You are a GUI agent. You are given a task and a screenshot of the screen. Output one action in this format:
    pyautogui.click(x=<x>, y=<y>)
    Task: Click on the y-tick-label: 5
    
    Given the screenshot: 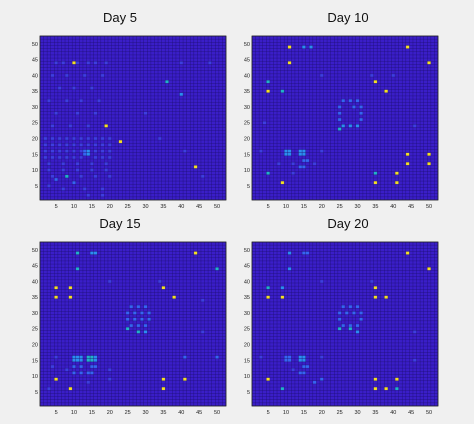 What is the action you would take?
    pyautogui.click(x=248, y=393)
    